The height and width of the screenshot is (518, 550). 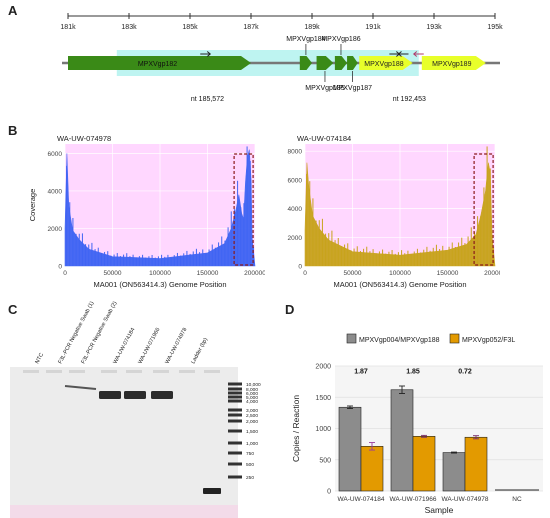 I want to click on lane-label: WA-UW-071966, so click(x=149, y=346).